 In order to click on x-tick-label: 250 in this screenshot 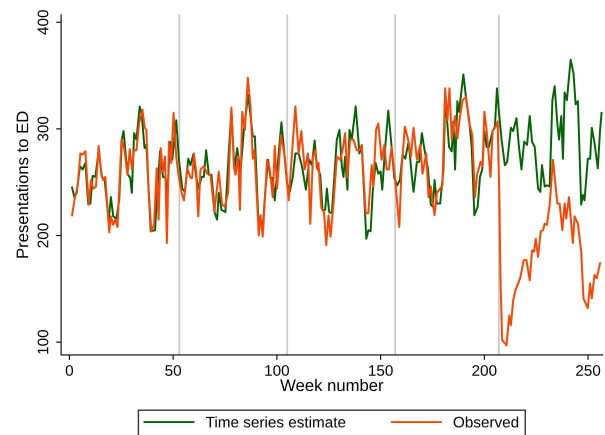, I will do `click(588, 370)`.